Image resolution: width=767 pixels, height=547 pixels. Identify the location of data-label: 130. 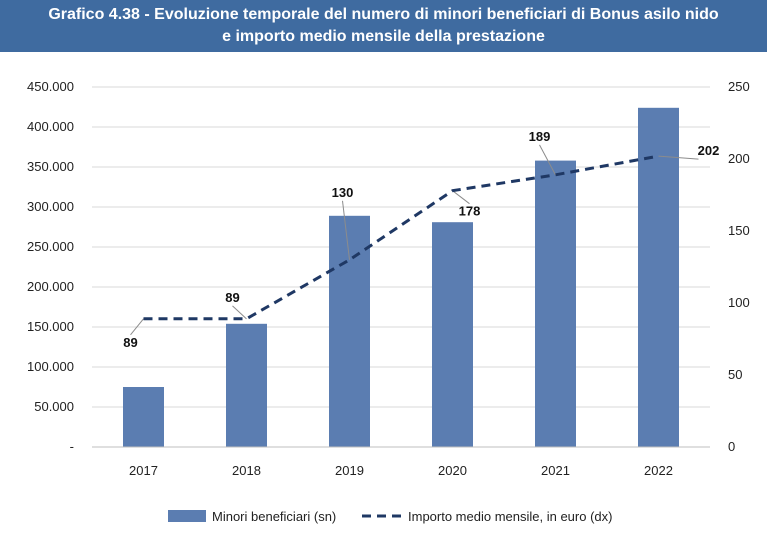
(343, 192).